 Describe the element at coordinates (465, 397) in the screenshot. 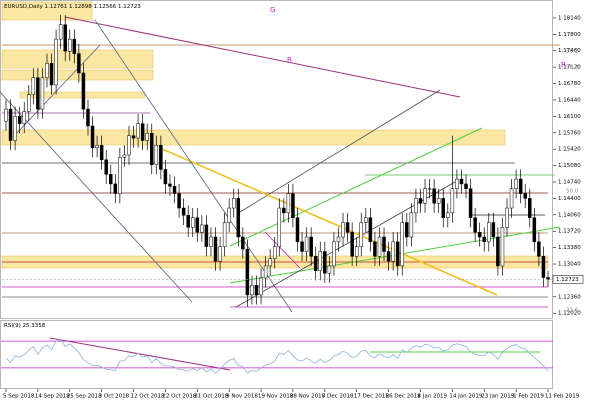

I see `x-tick-label: 14 Jan 2019` at that location.